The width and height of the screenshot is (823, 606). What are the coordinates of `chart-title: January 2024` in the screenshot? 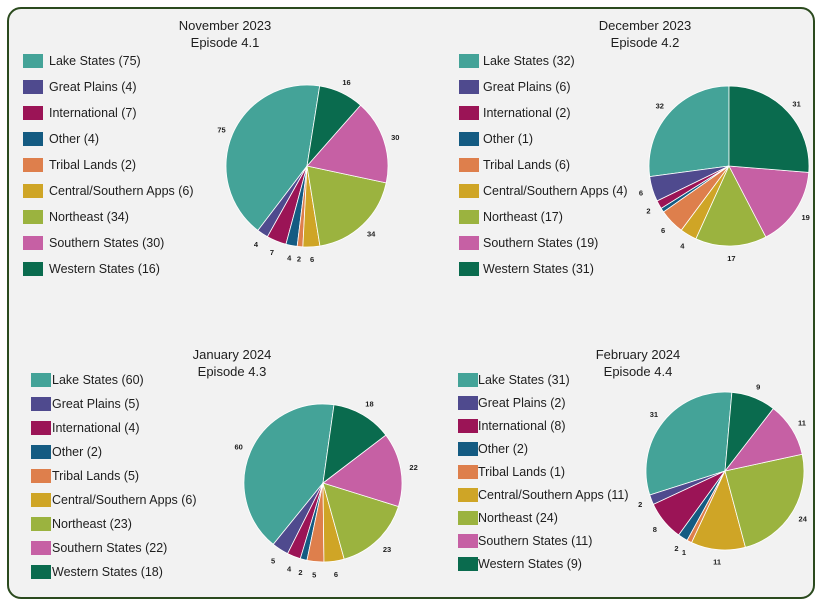 It's located at (232, 354).